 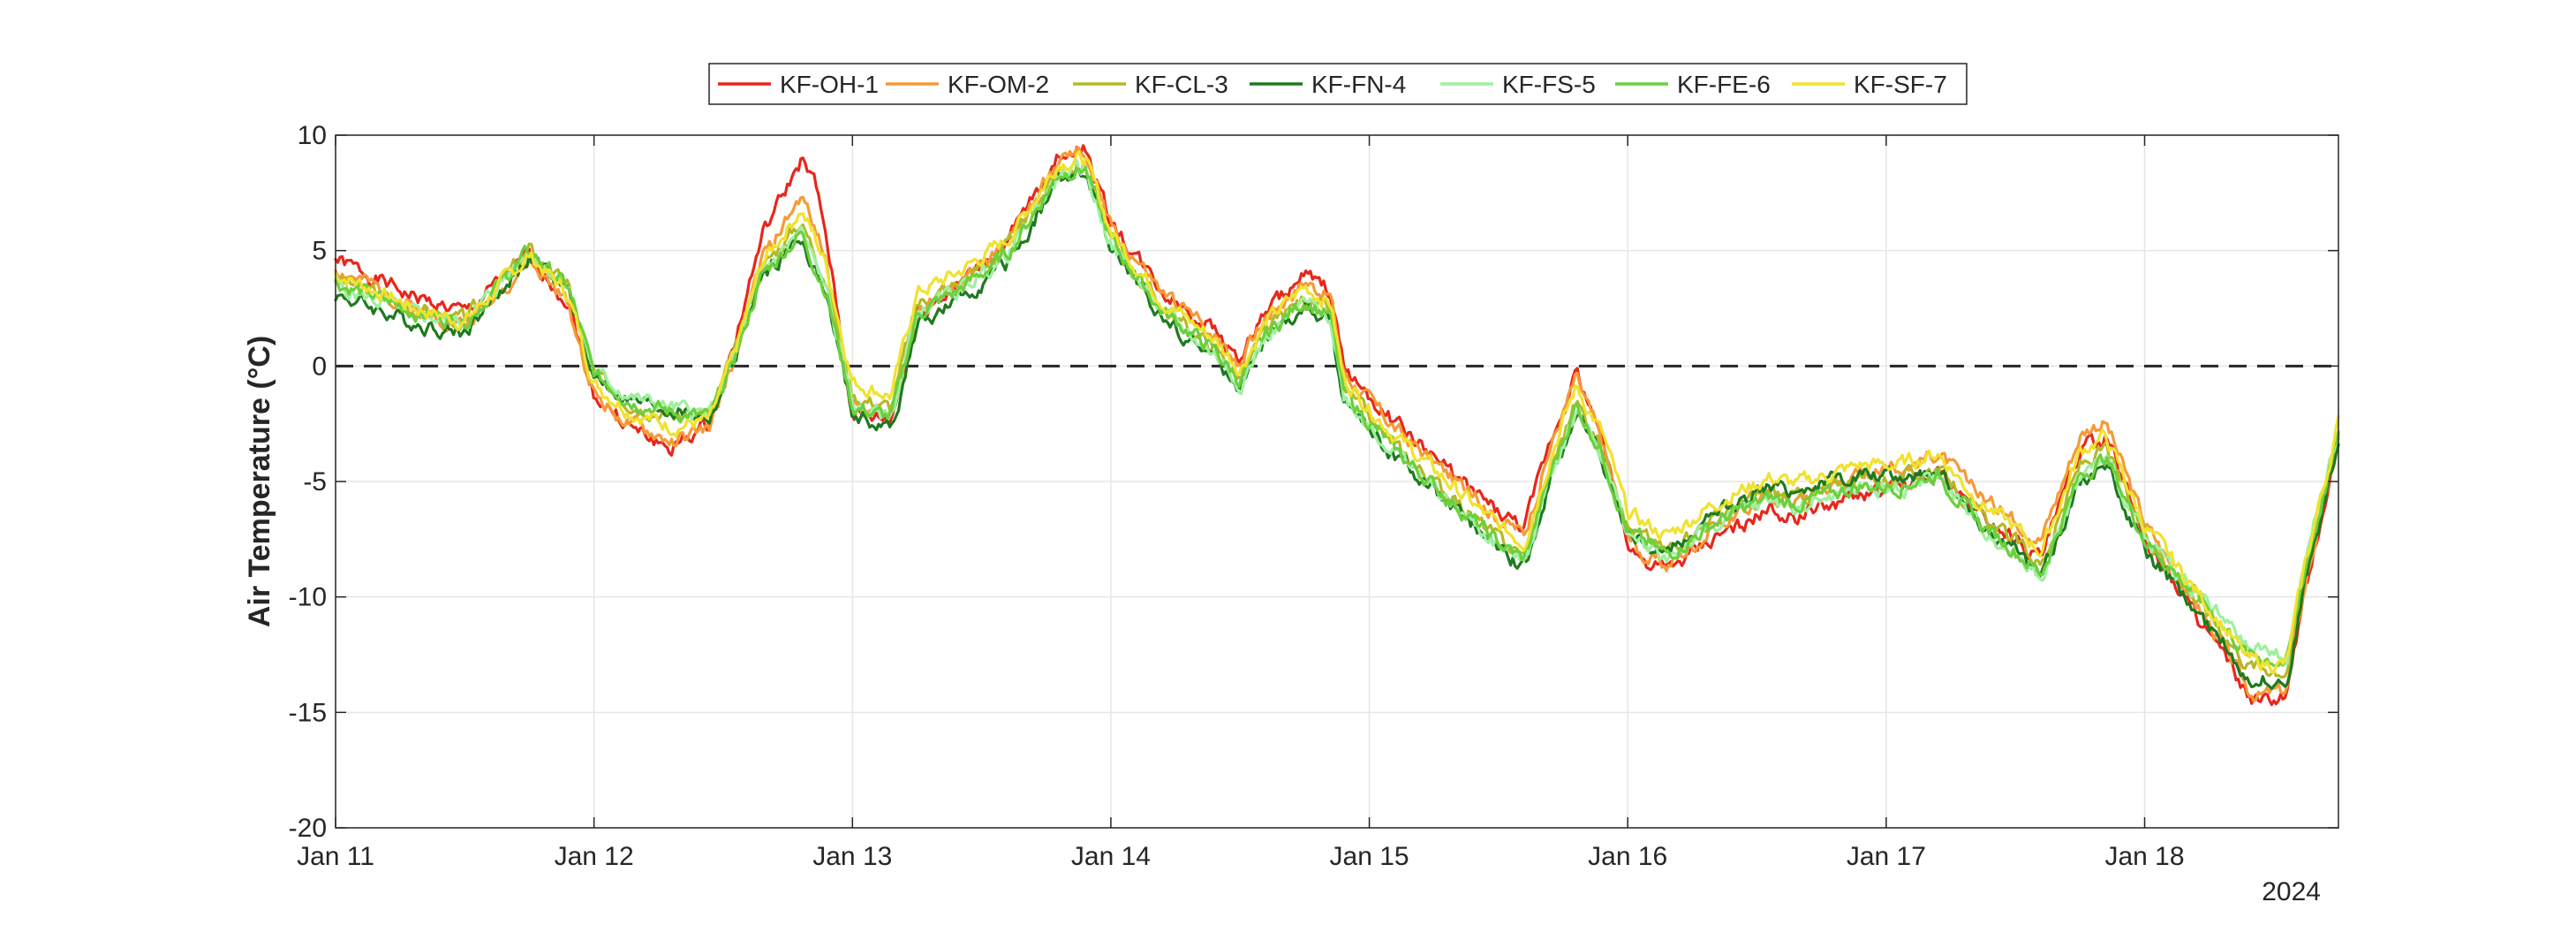 What do you see at coordinates (308, 597) in the screenshot?
I see `y-tick-label: -10` at bounding box center [308, 597].